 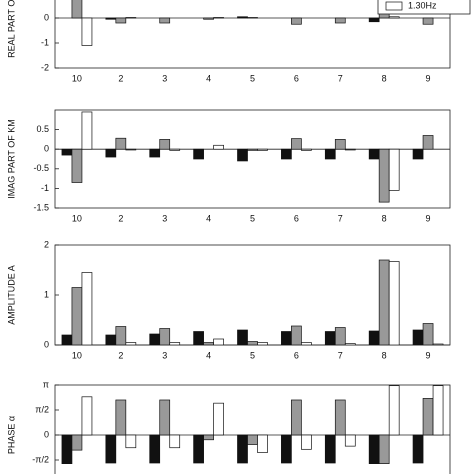 What do you see at coordinates (41, 168) in the screenshot?
I see `y-tick-label: -0.5` at bounding box center [41, 168].